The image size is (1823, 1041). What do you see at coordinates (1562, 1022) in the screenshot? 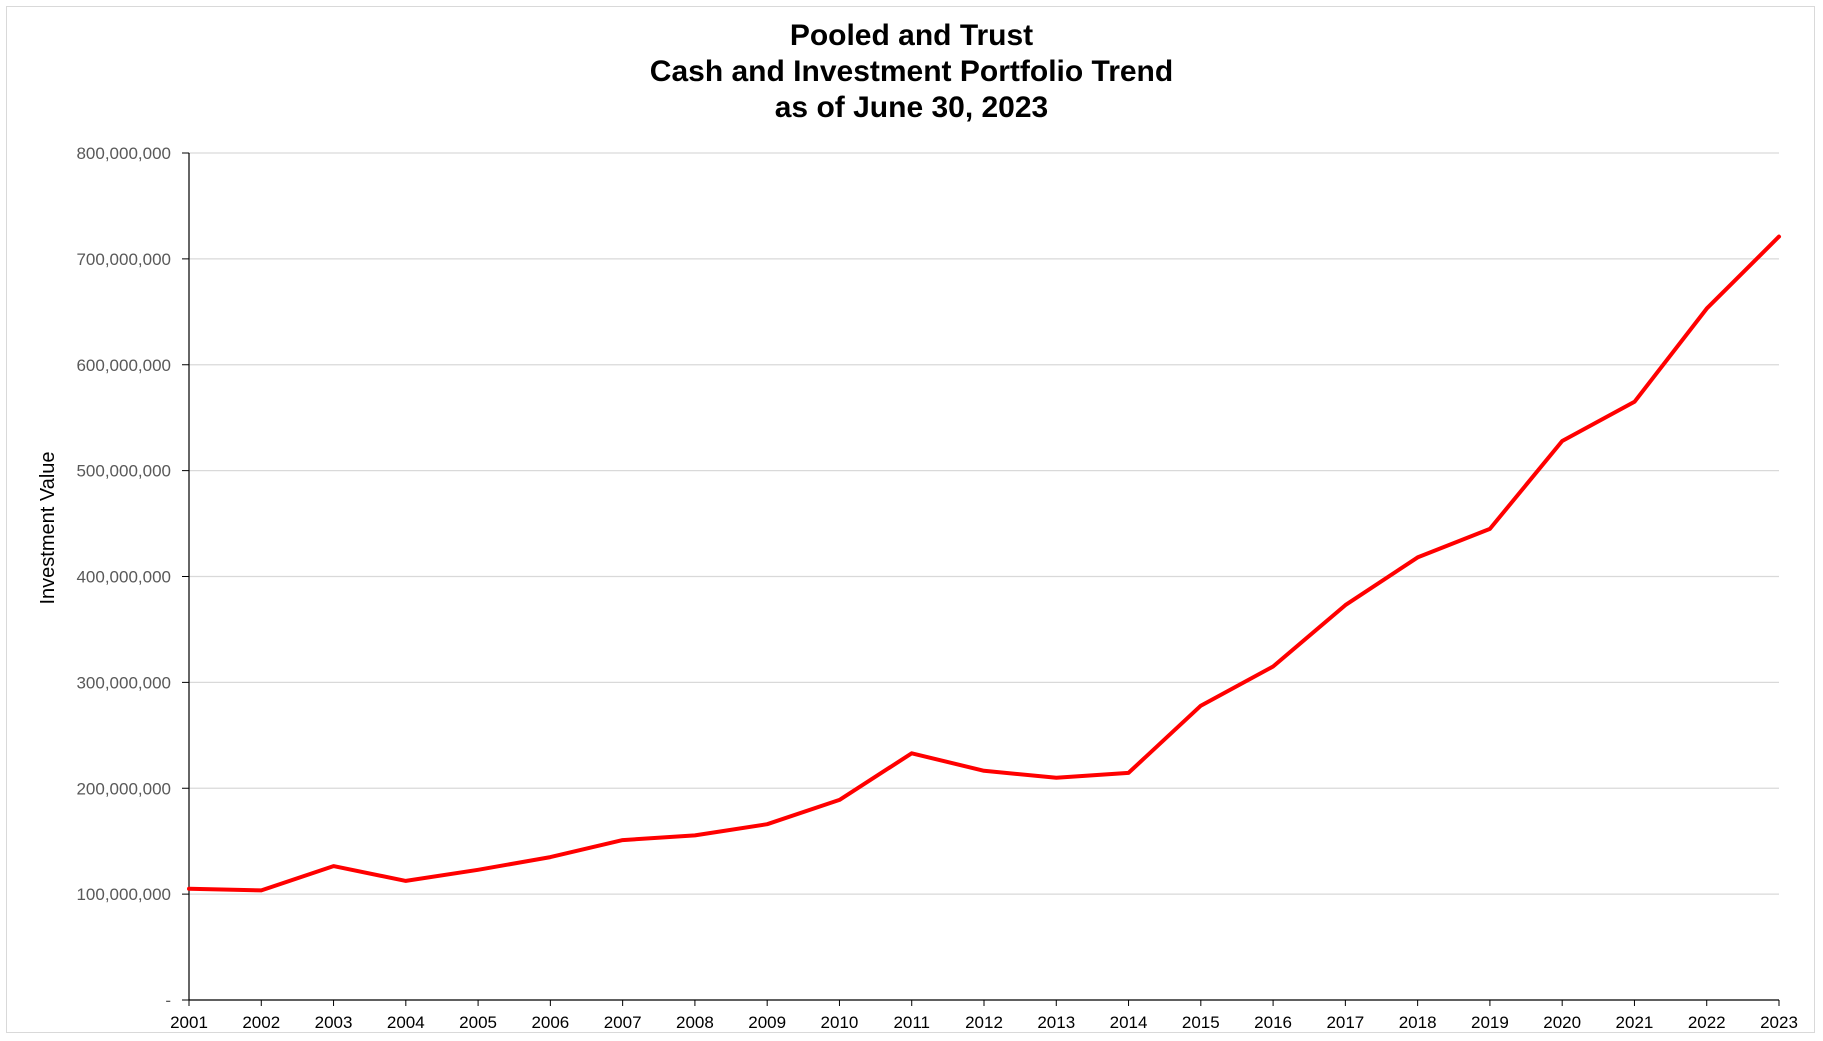
I see `x-tick-label-2020: 2020` at bounding box center [1562, 1022].